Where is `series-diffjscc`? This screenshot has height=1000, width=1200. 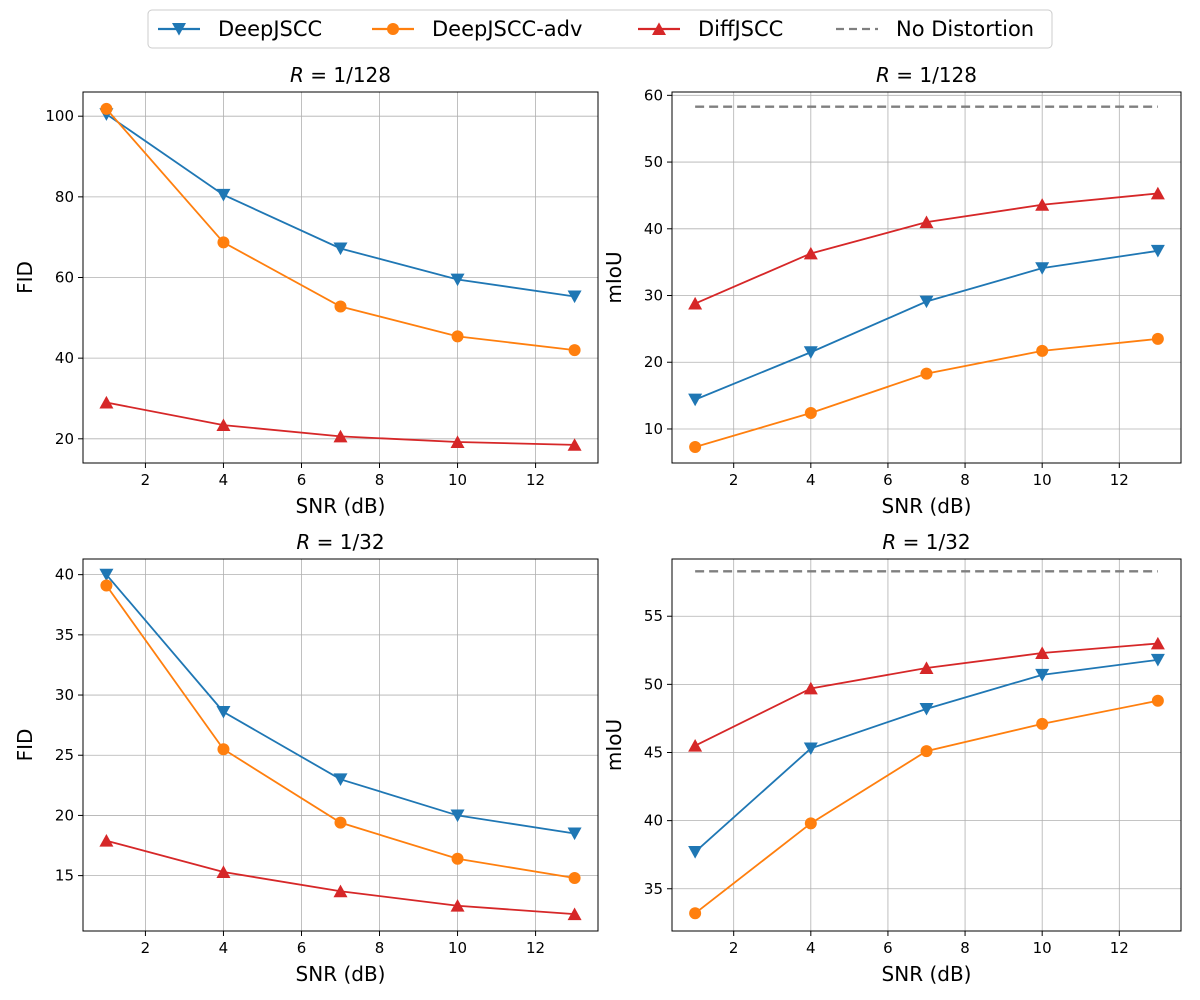
series-diffjscc is located at coordinates (340, 423).